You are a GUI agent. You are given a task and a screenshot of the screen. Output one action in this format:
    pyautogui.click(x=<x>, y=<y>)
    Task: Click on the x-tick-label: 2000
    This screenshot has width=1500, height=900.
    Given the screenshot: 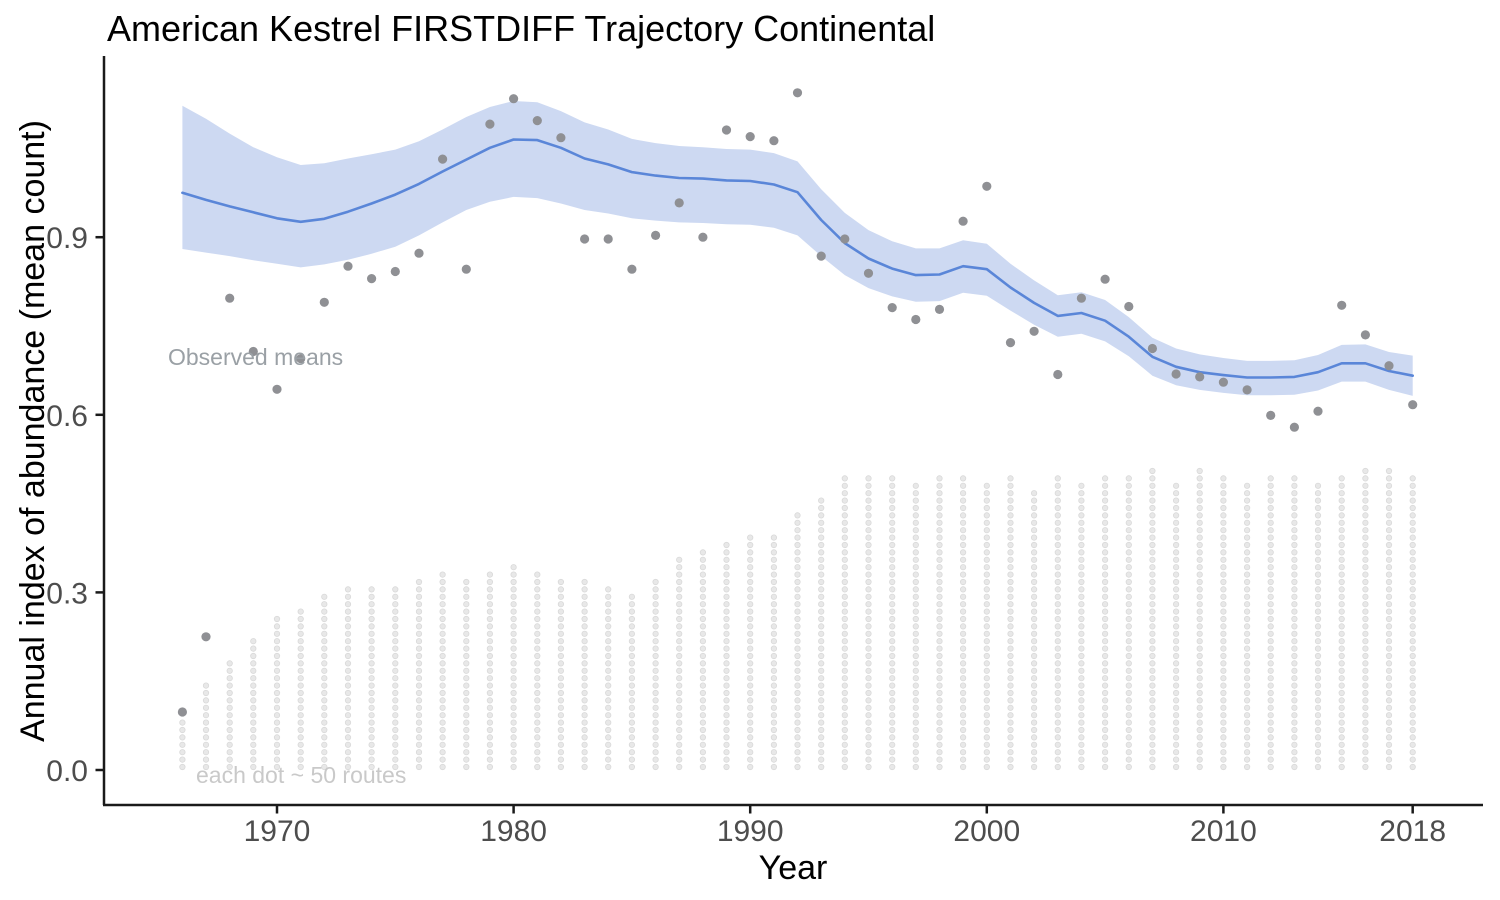 What is the action you would take?
    pyautogui.click(x=986, y=831)
    